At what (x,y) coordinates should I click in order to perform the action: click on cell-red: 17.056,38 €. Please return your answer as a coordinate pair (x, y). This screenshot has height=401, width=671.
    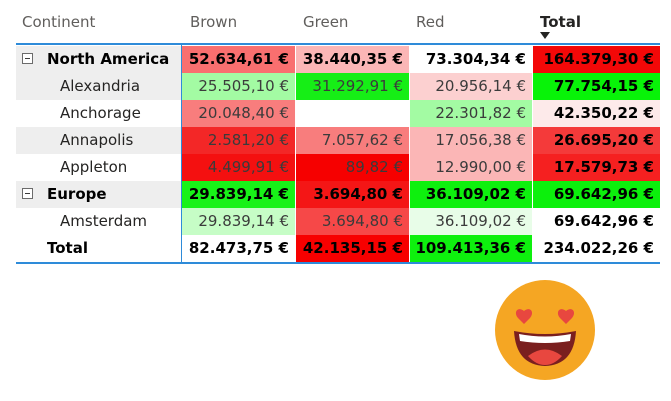
    Looking at the image, I should click on (471, 140).